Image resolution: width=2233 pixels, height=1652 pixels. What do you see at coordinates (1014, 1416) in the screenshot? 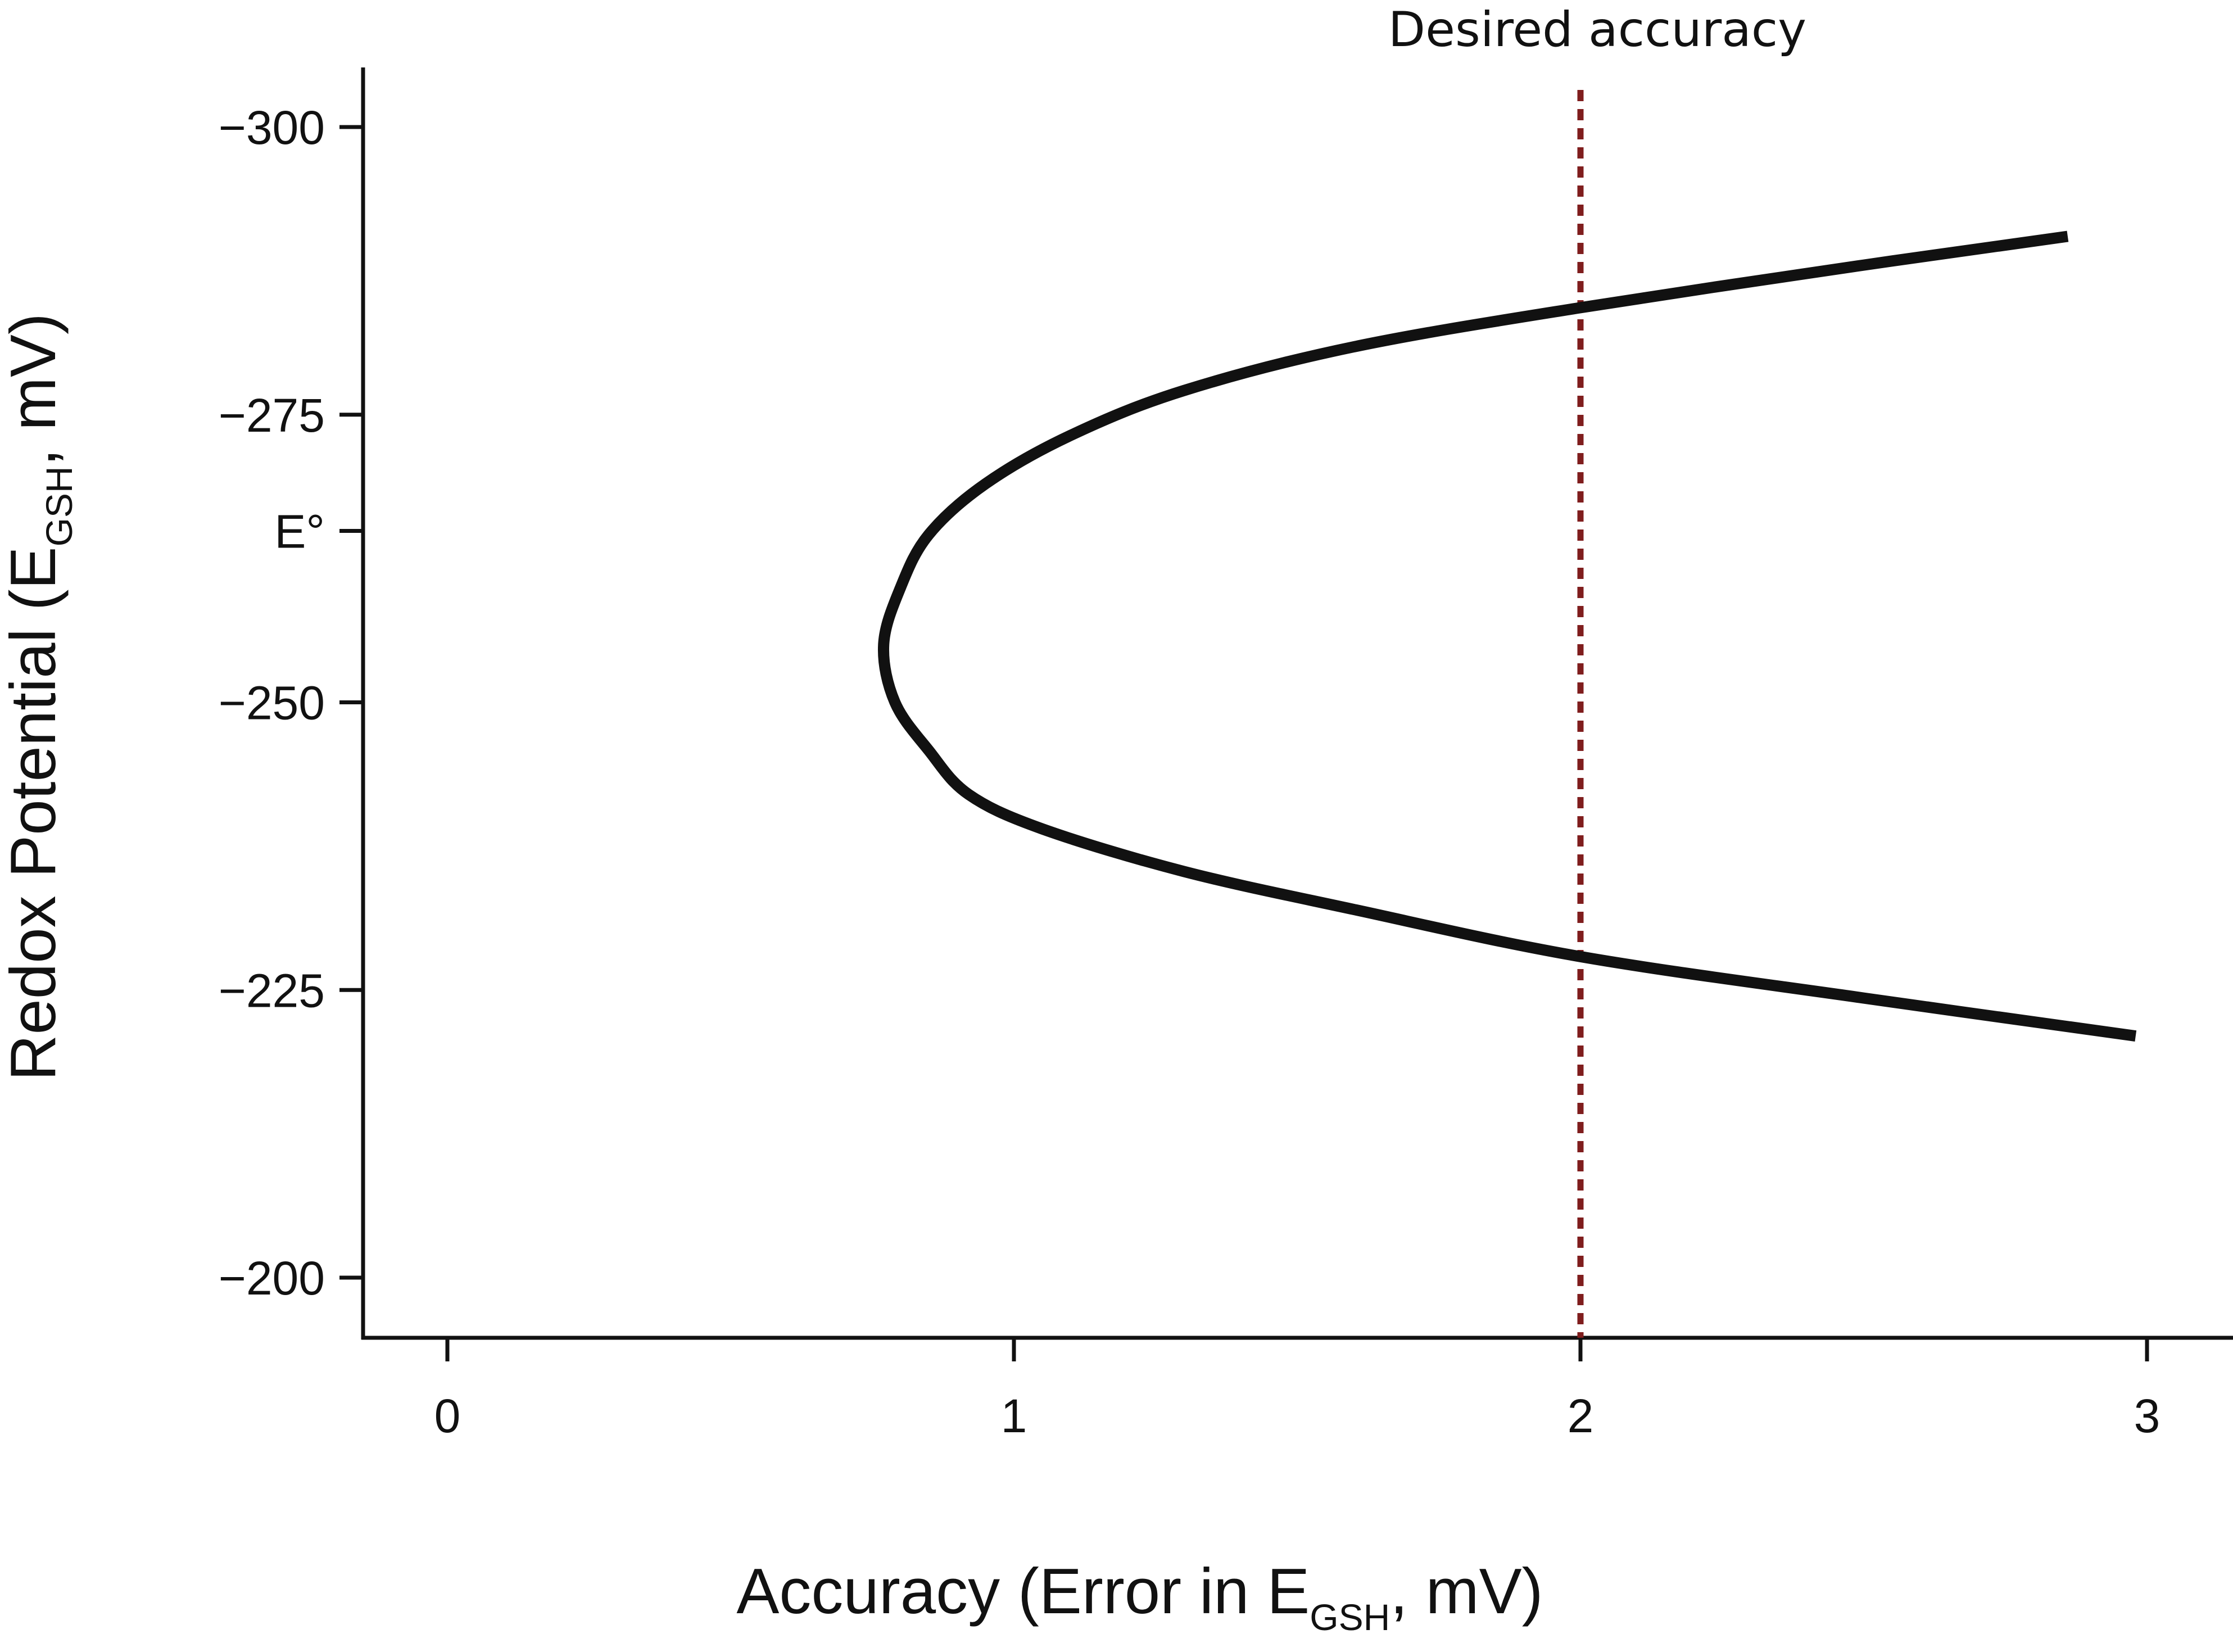
I see `x-tick-label: 1` at bounding box center [1014, 1416].